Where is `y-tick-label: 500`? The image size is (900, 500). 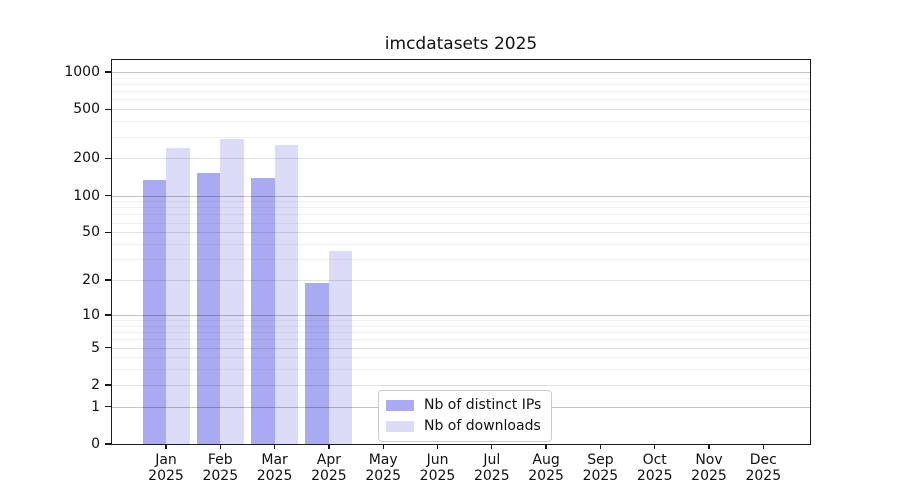 y-tick-label: 500 is located at coordinates (86, 109).